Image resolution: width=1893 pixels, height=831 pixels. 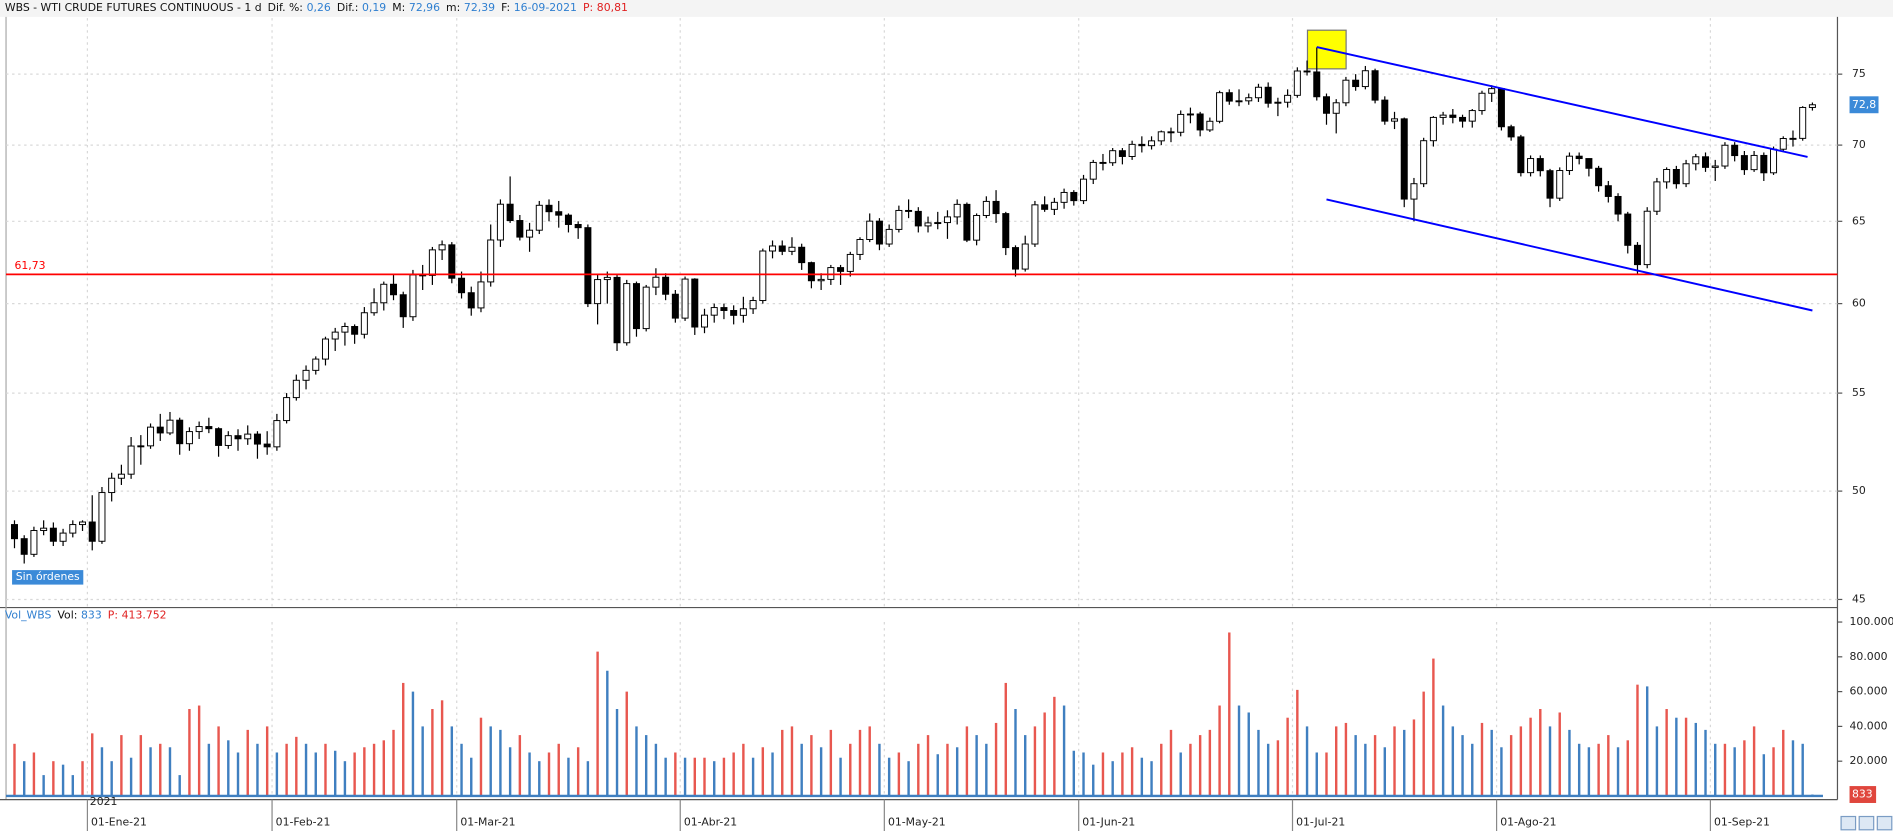 I want to click on instrument-title: WBS - WTI CRUDE FUTURES CONTINUOUS - 1 d, so click(x=133, y=8).